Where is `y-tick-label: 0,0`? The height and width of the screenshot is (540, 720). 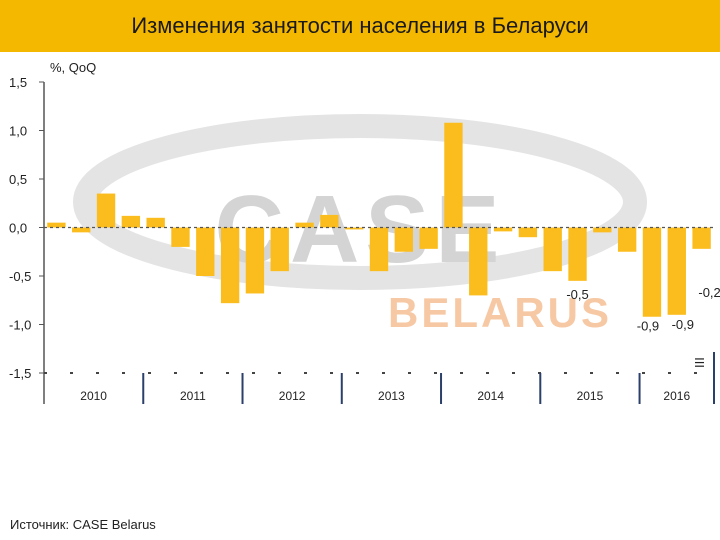
y-tick-label: 0,0 is located at coordinates (18, 228).